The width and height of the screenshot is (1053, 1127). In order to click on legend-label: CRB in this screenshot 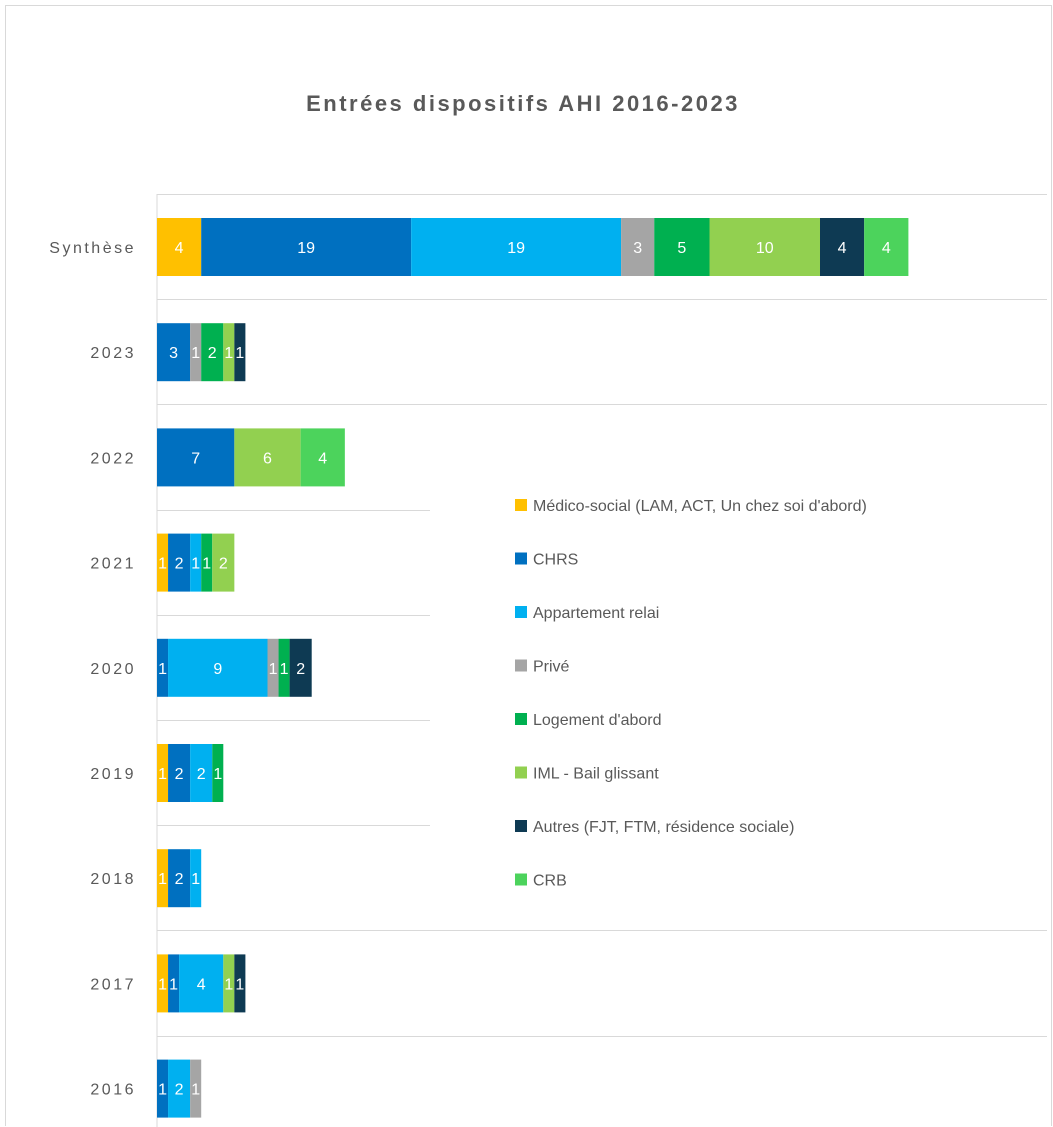, I will do `click(550, 881)`.